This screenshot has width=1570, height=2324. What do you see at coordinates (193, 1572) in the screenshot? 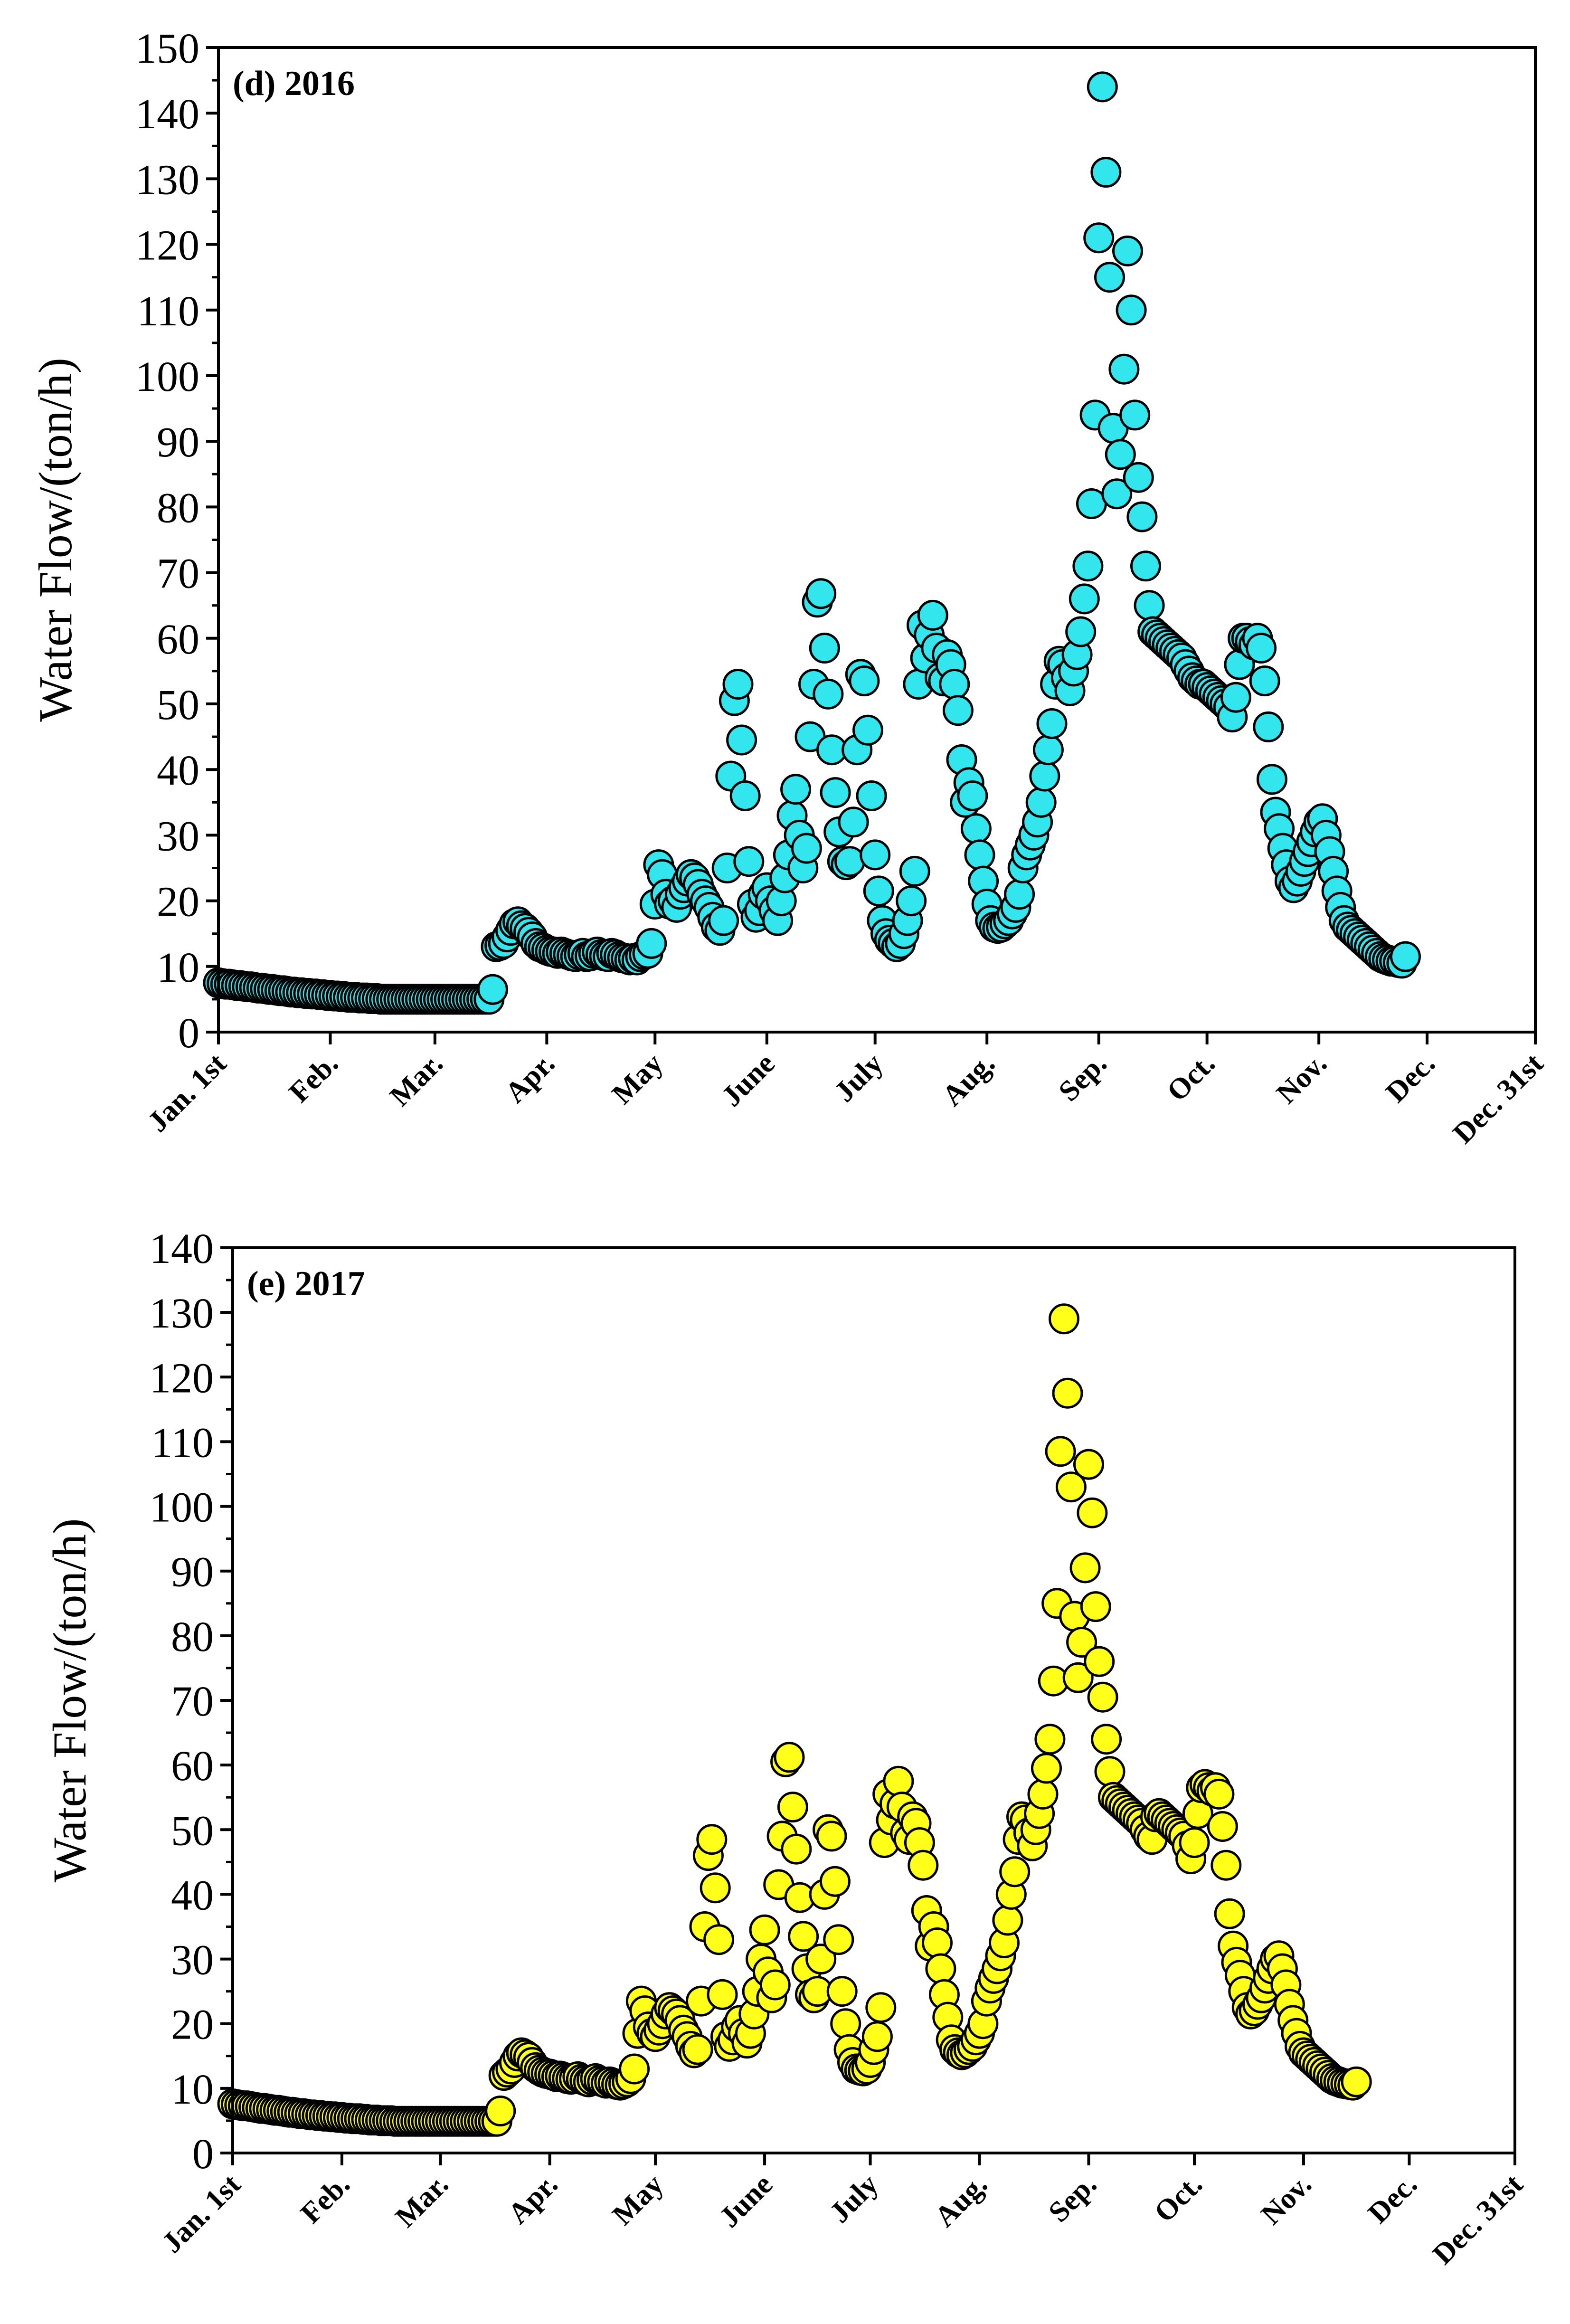
I see `y-tick-label: 90` at bounding box center [193, 1572].